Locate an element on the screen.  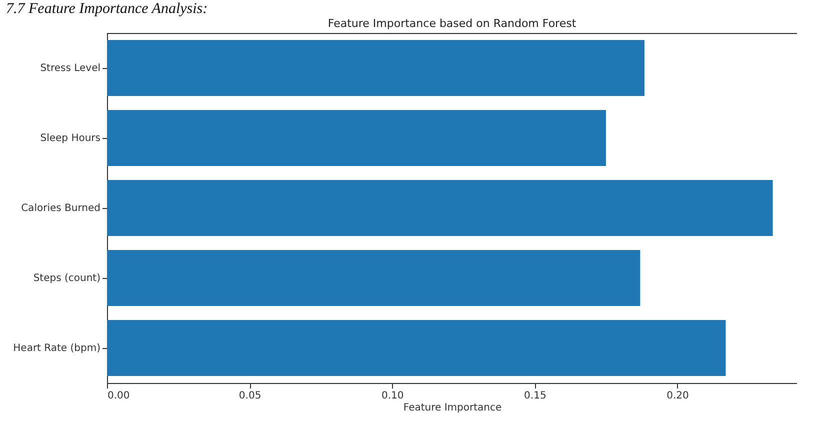
x-tick-label: 0.20 is located at coordinates (677, 396).